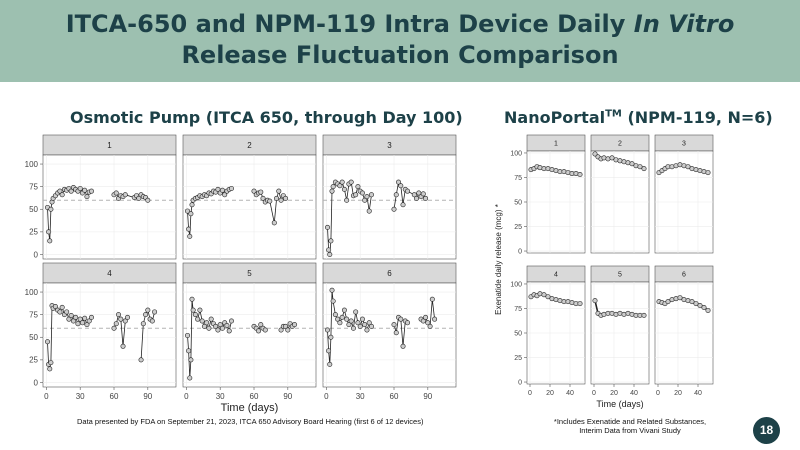 This screenshot has width=800, height=450. I want to click on facet-label: 3, so click(684, 143).